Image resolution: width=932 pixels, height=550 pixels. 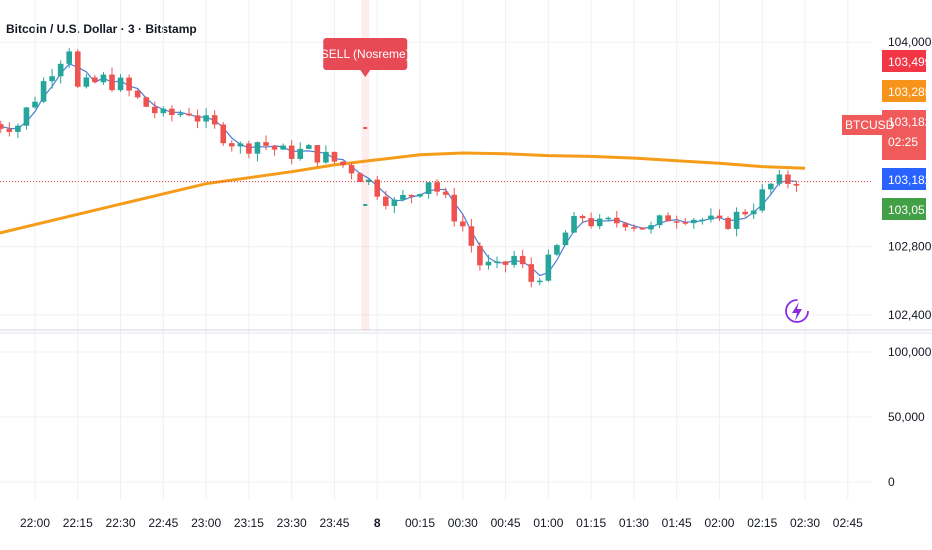 What do you see at coordinates (910, 352) in the screenshot?
I see `volume-y-tick-label: 100,000` at bounding box center [910, 352].